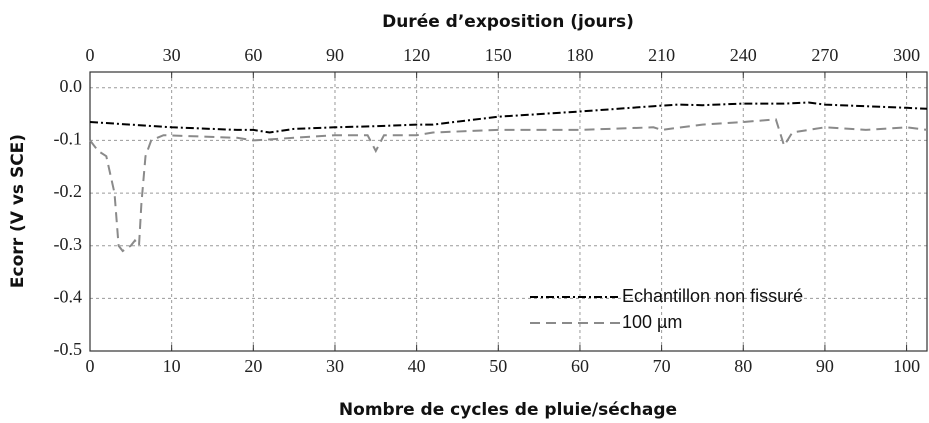 This screenshot has height=423, width=929. What do you see at coordinates (172, 55) in the screenshot?
I see `top-tick-label: 30` at bounding box center [172, 55].